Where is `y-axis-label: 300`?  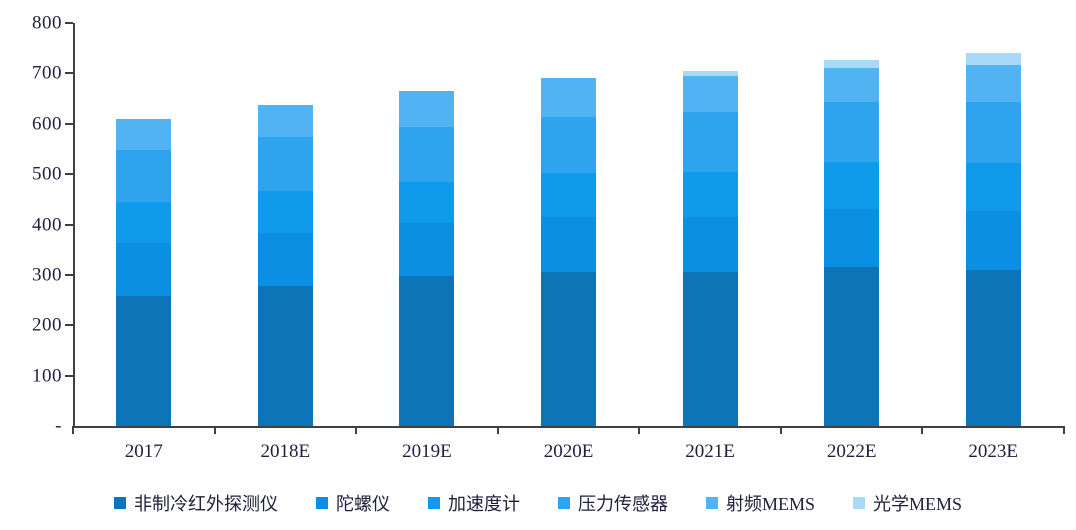 y-axis-label: 300 is located at coordinates (47, 275).